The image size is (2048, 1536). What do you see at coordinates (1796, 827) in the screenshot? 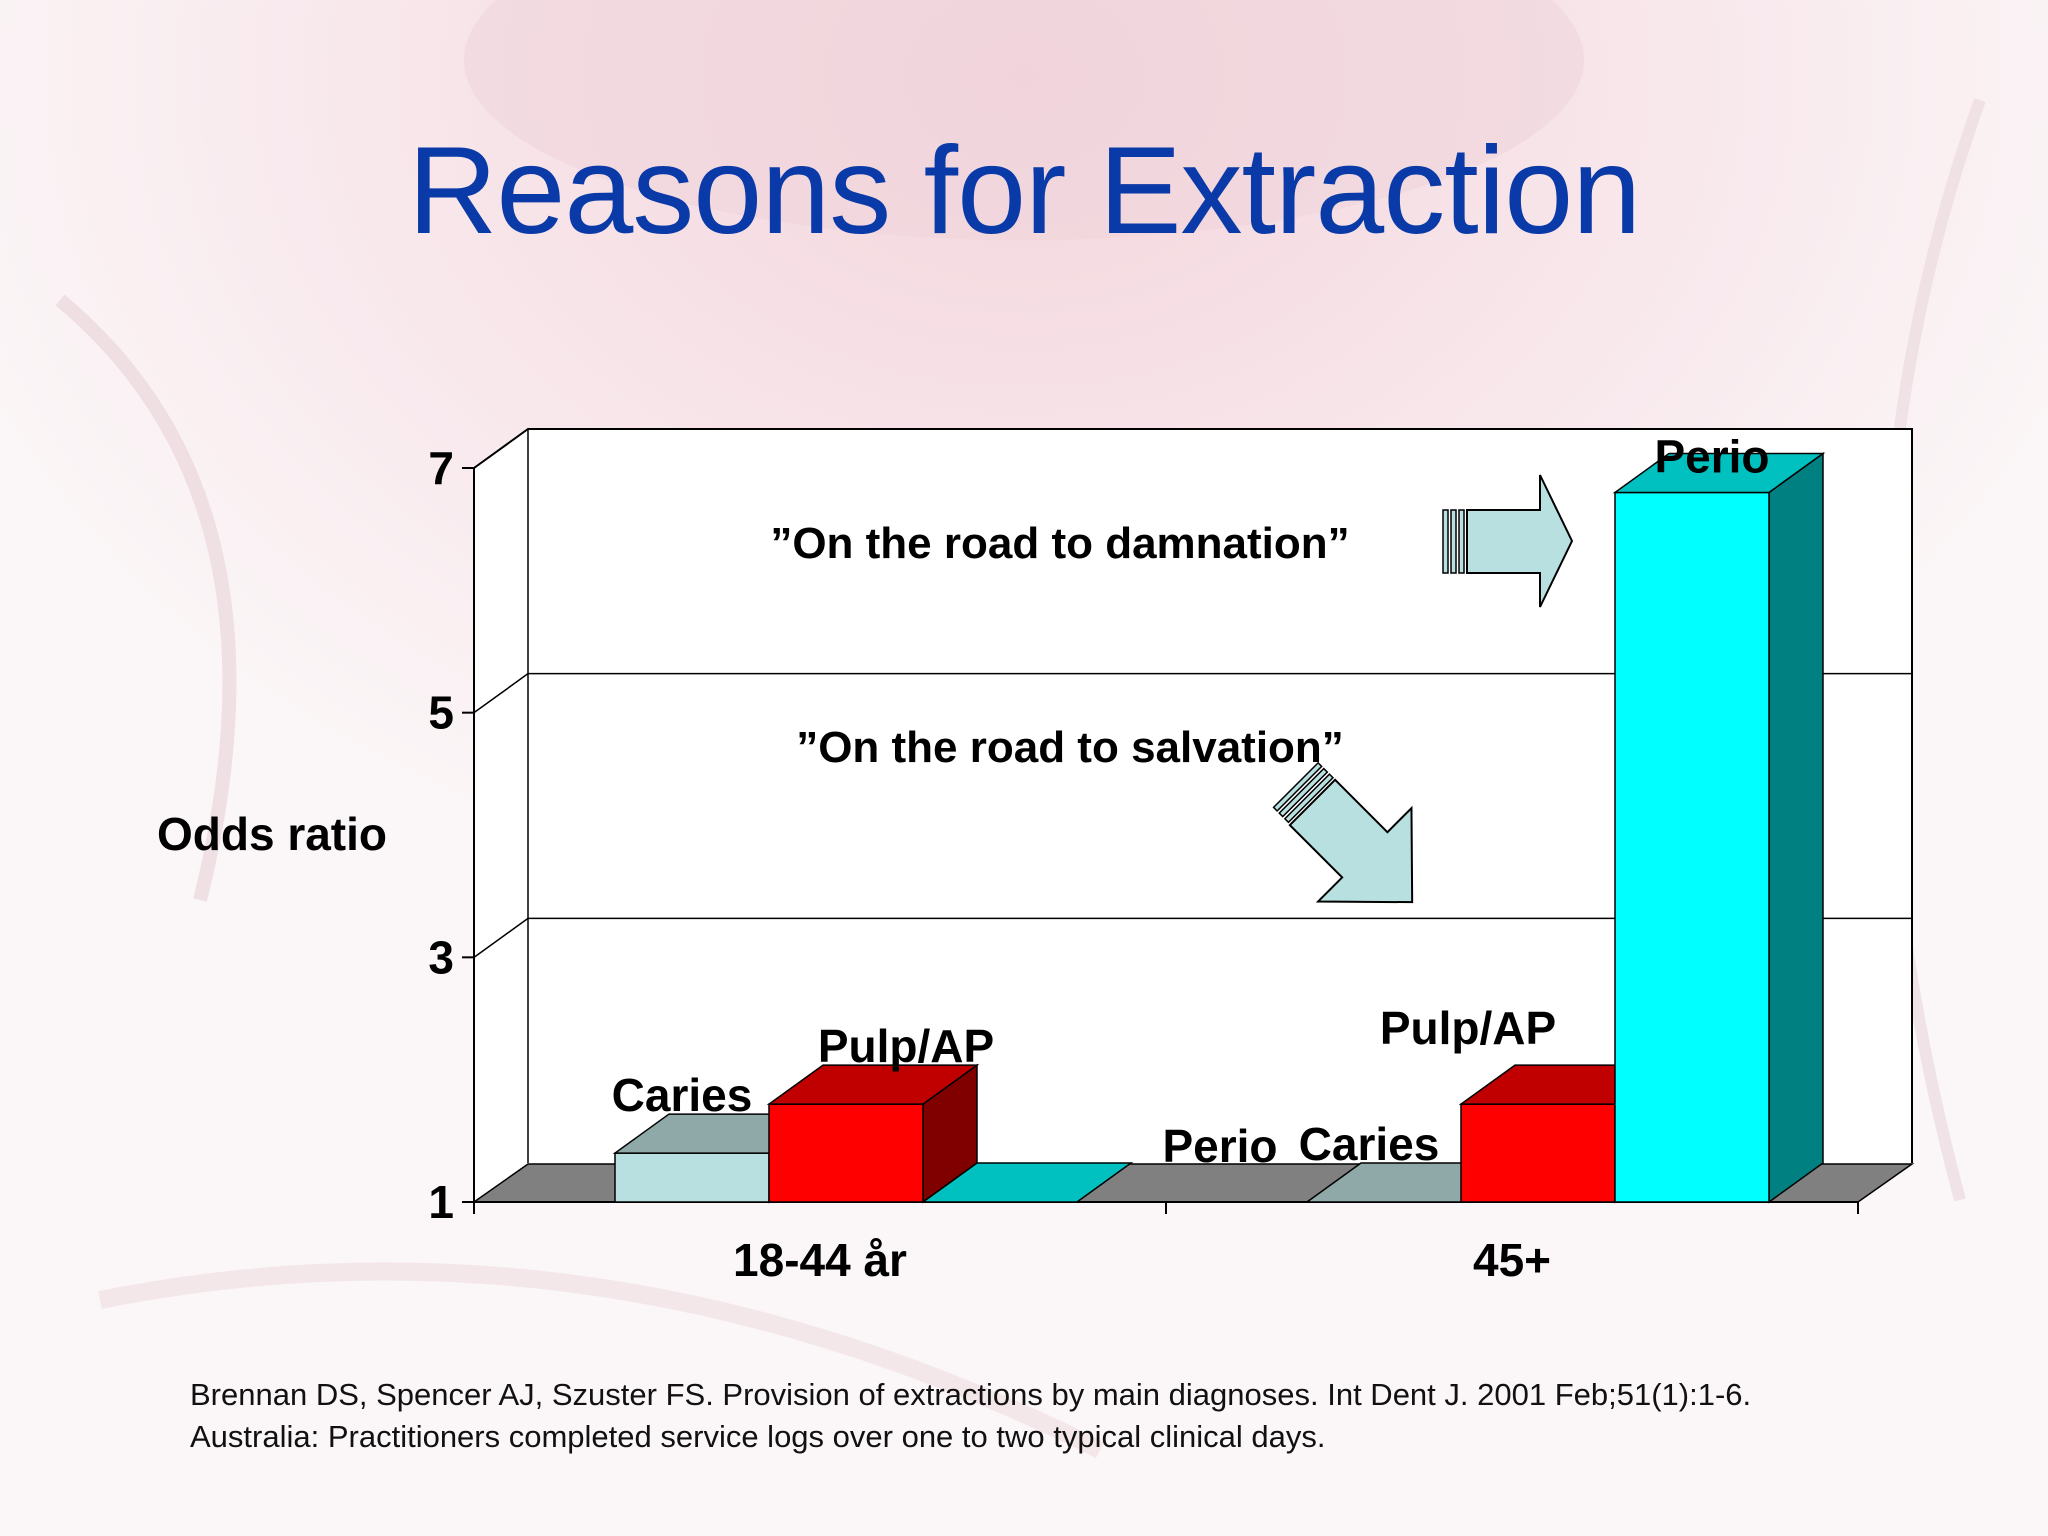
I see `bar-side` at bounding box center [1796, 827].